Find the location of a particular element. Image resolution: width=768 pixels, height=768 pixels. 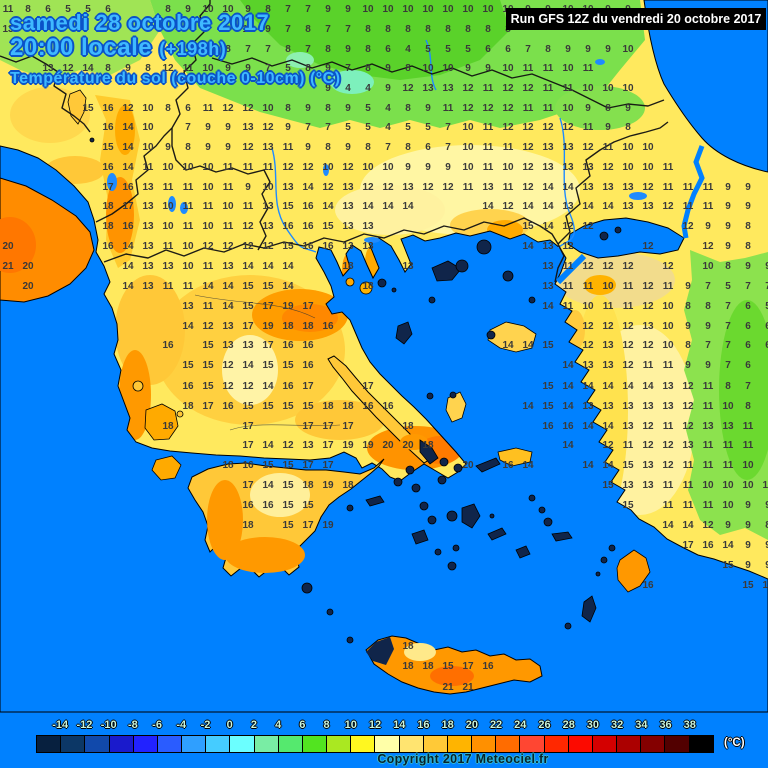

legend-tick-label: 26 is located at coordinates (544, 725).